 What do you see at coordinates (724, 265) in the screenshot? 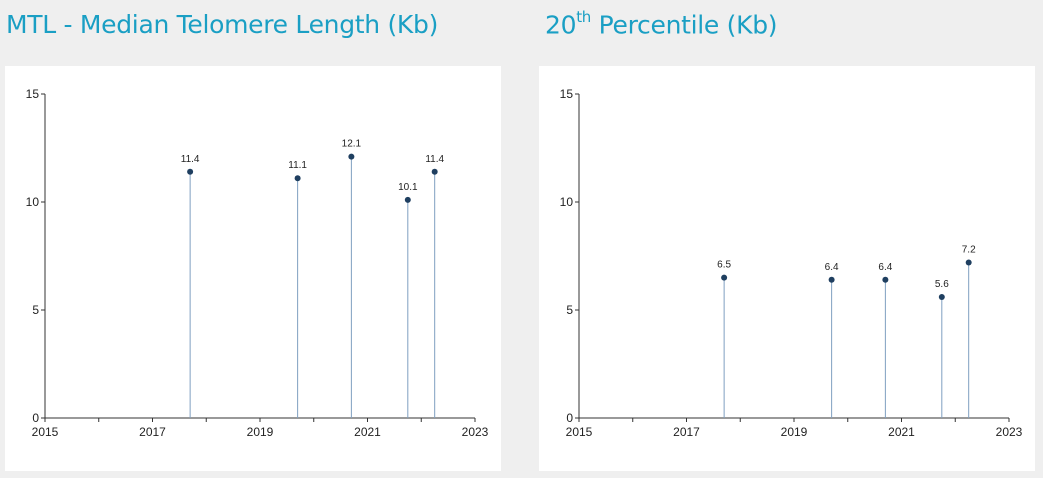
I see `data-label: 6.5` at bounding box center [724, 265].